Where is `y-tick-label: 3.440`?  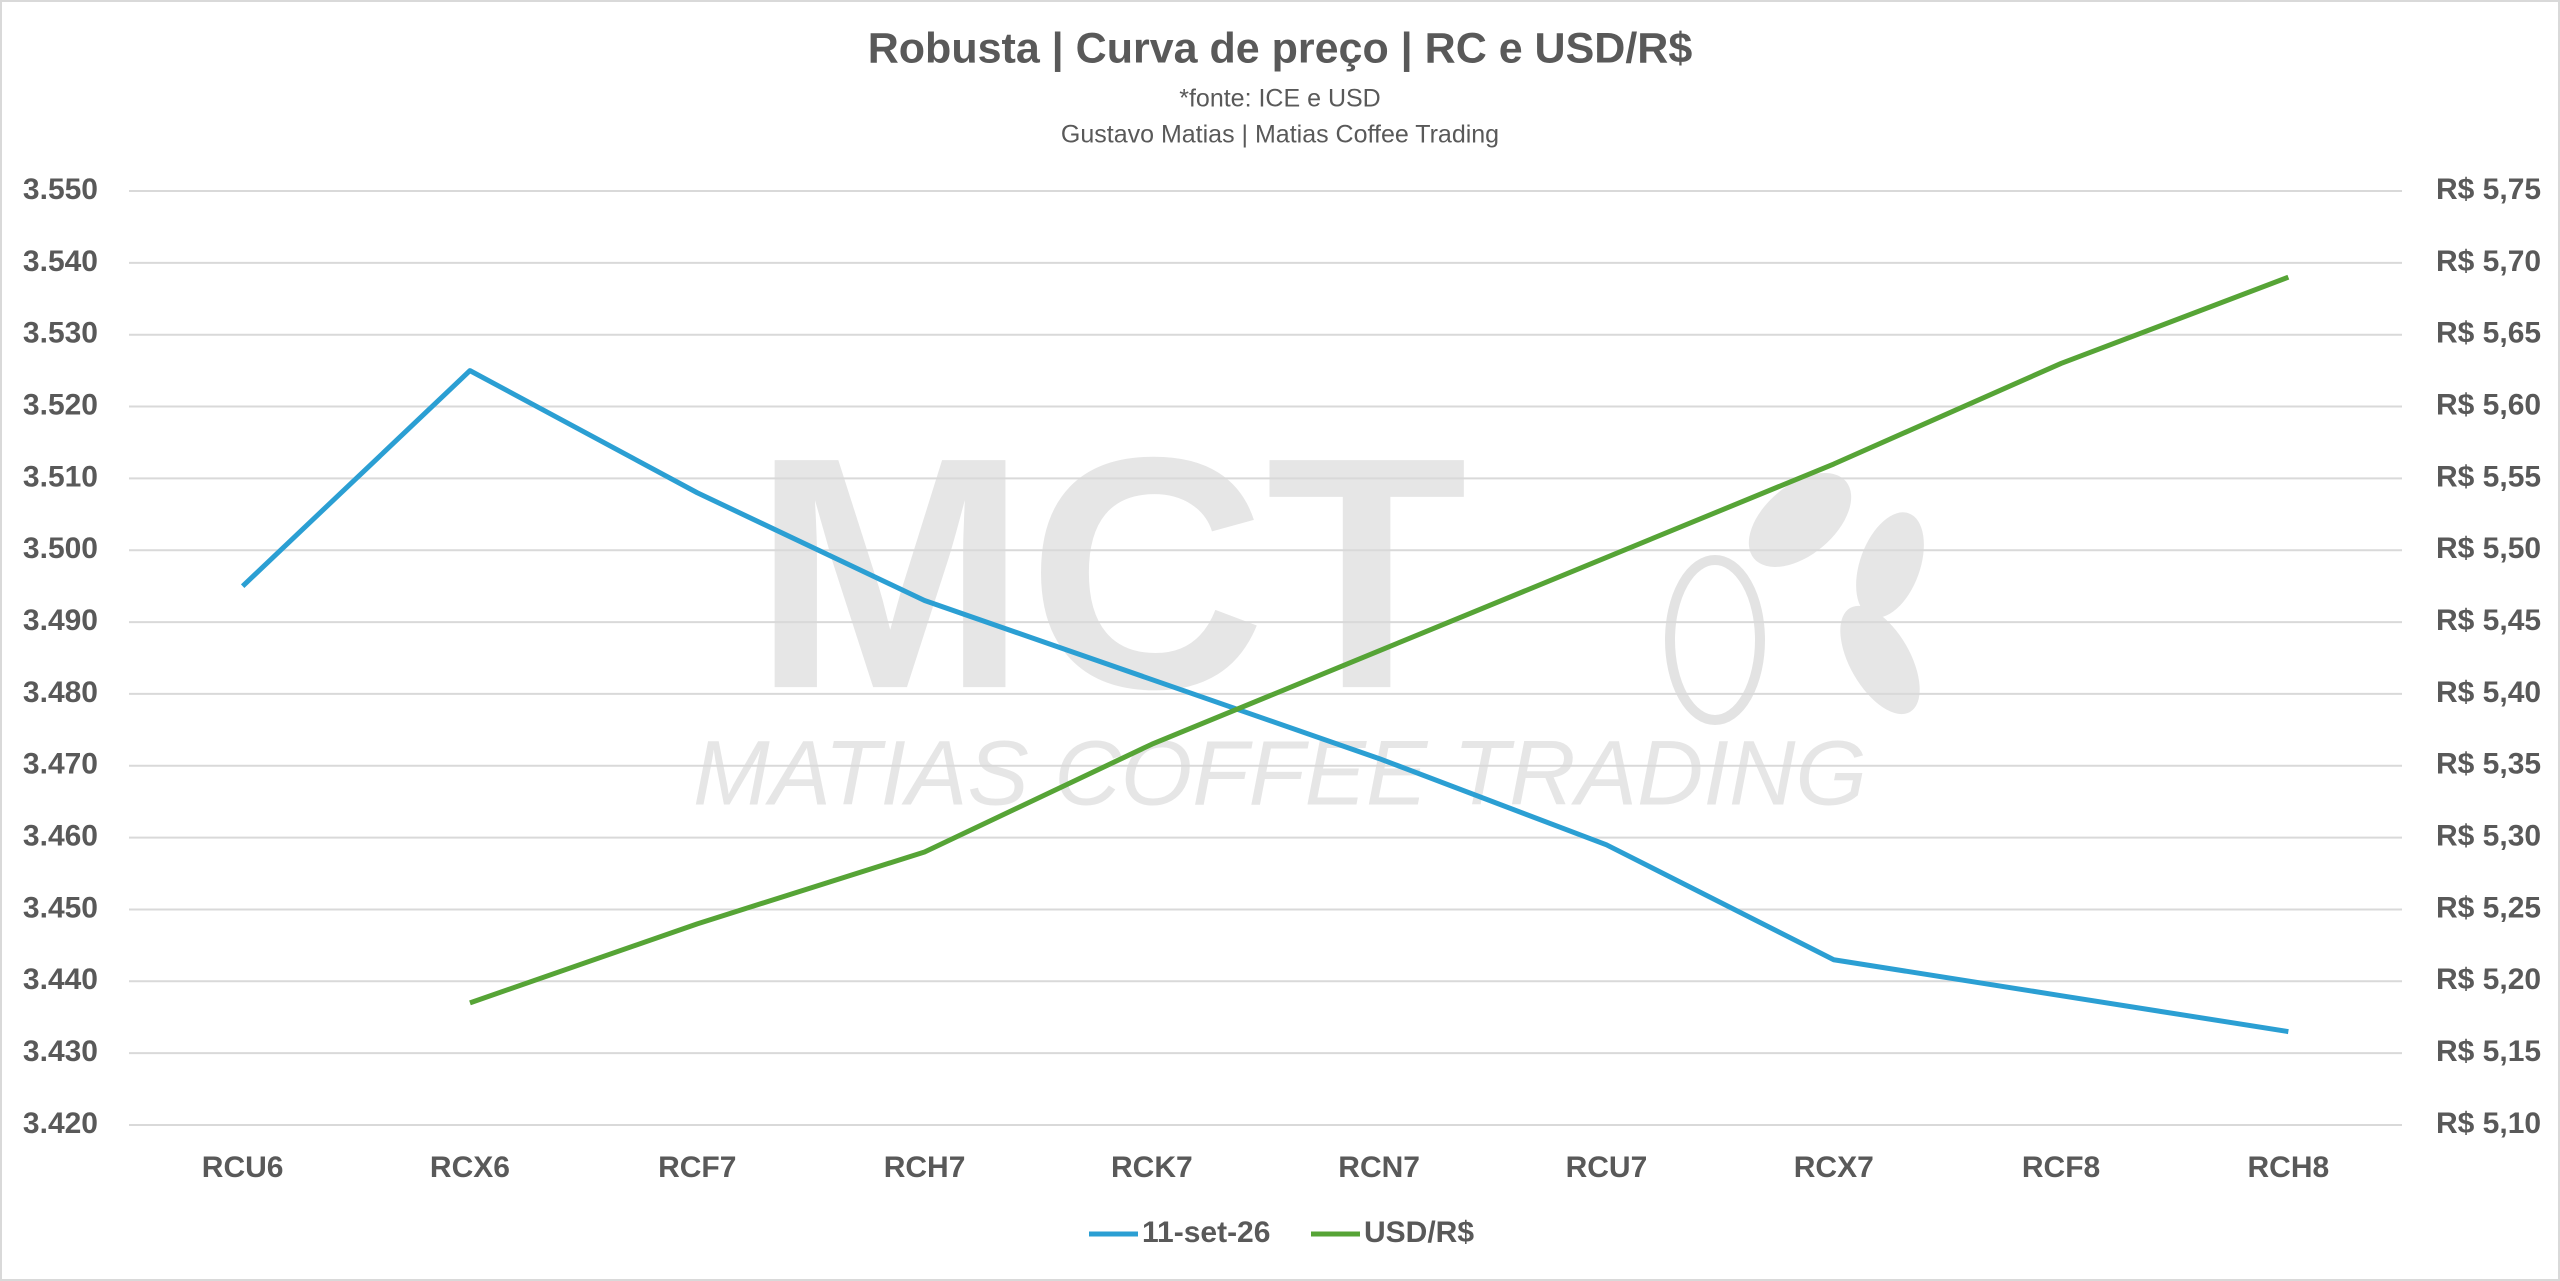
y-tick-label: 3.440 is located at coordinates (60, 979).